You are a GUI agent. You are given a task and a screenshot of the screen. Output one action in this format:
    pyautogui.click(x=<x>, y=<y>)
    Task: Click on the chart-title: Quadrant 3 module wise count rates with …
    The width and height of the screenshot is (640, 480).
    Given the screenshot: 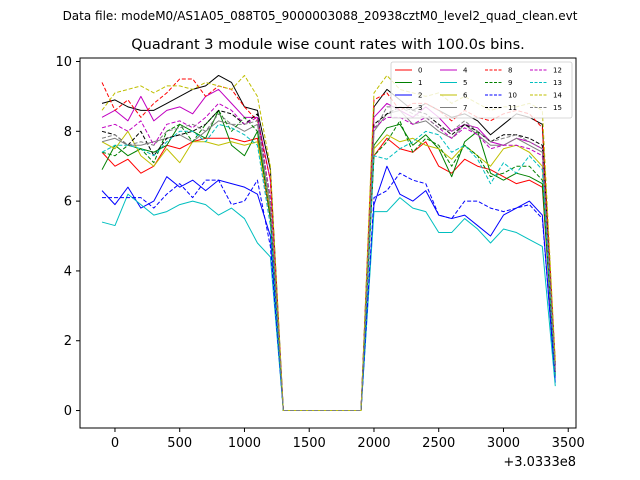 What is the action you would take?
    pyautogui.click(x=328, y=45)
    